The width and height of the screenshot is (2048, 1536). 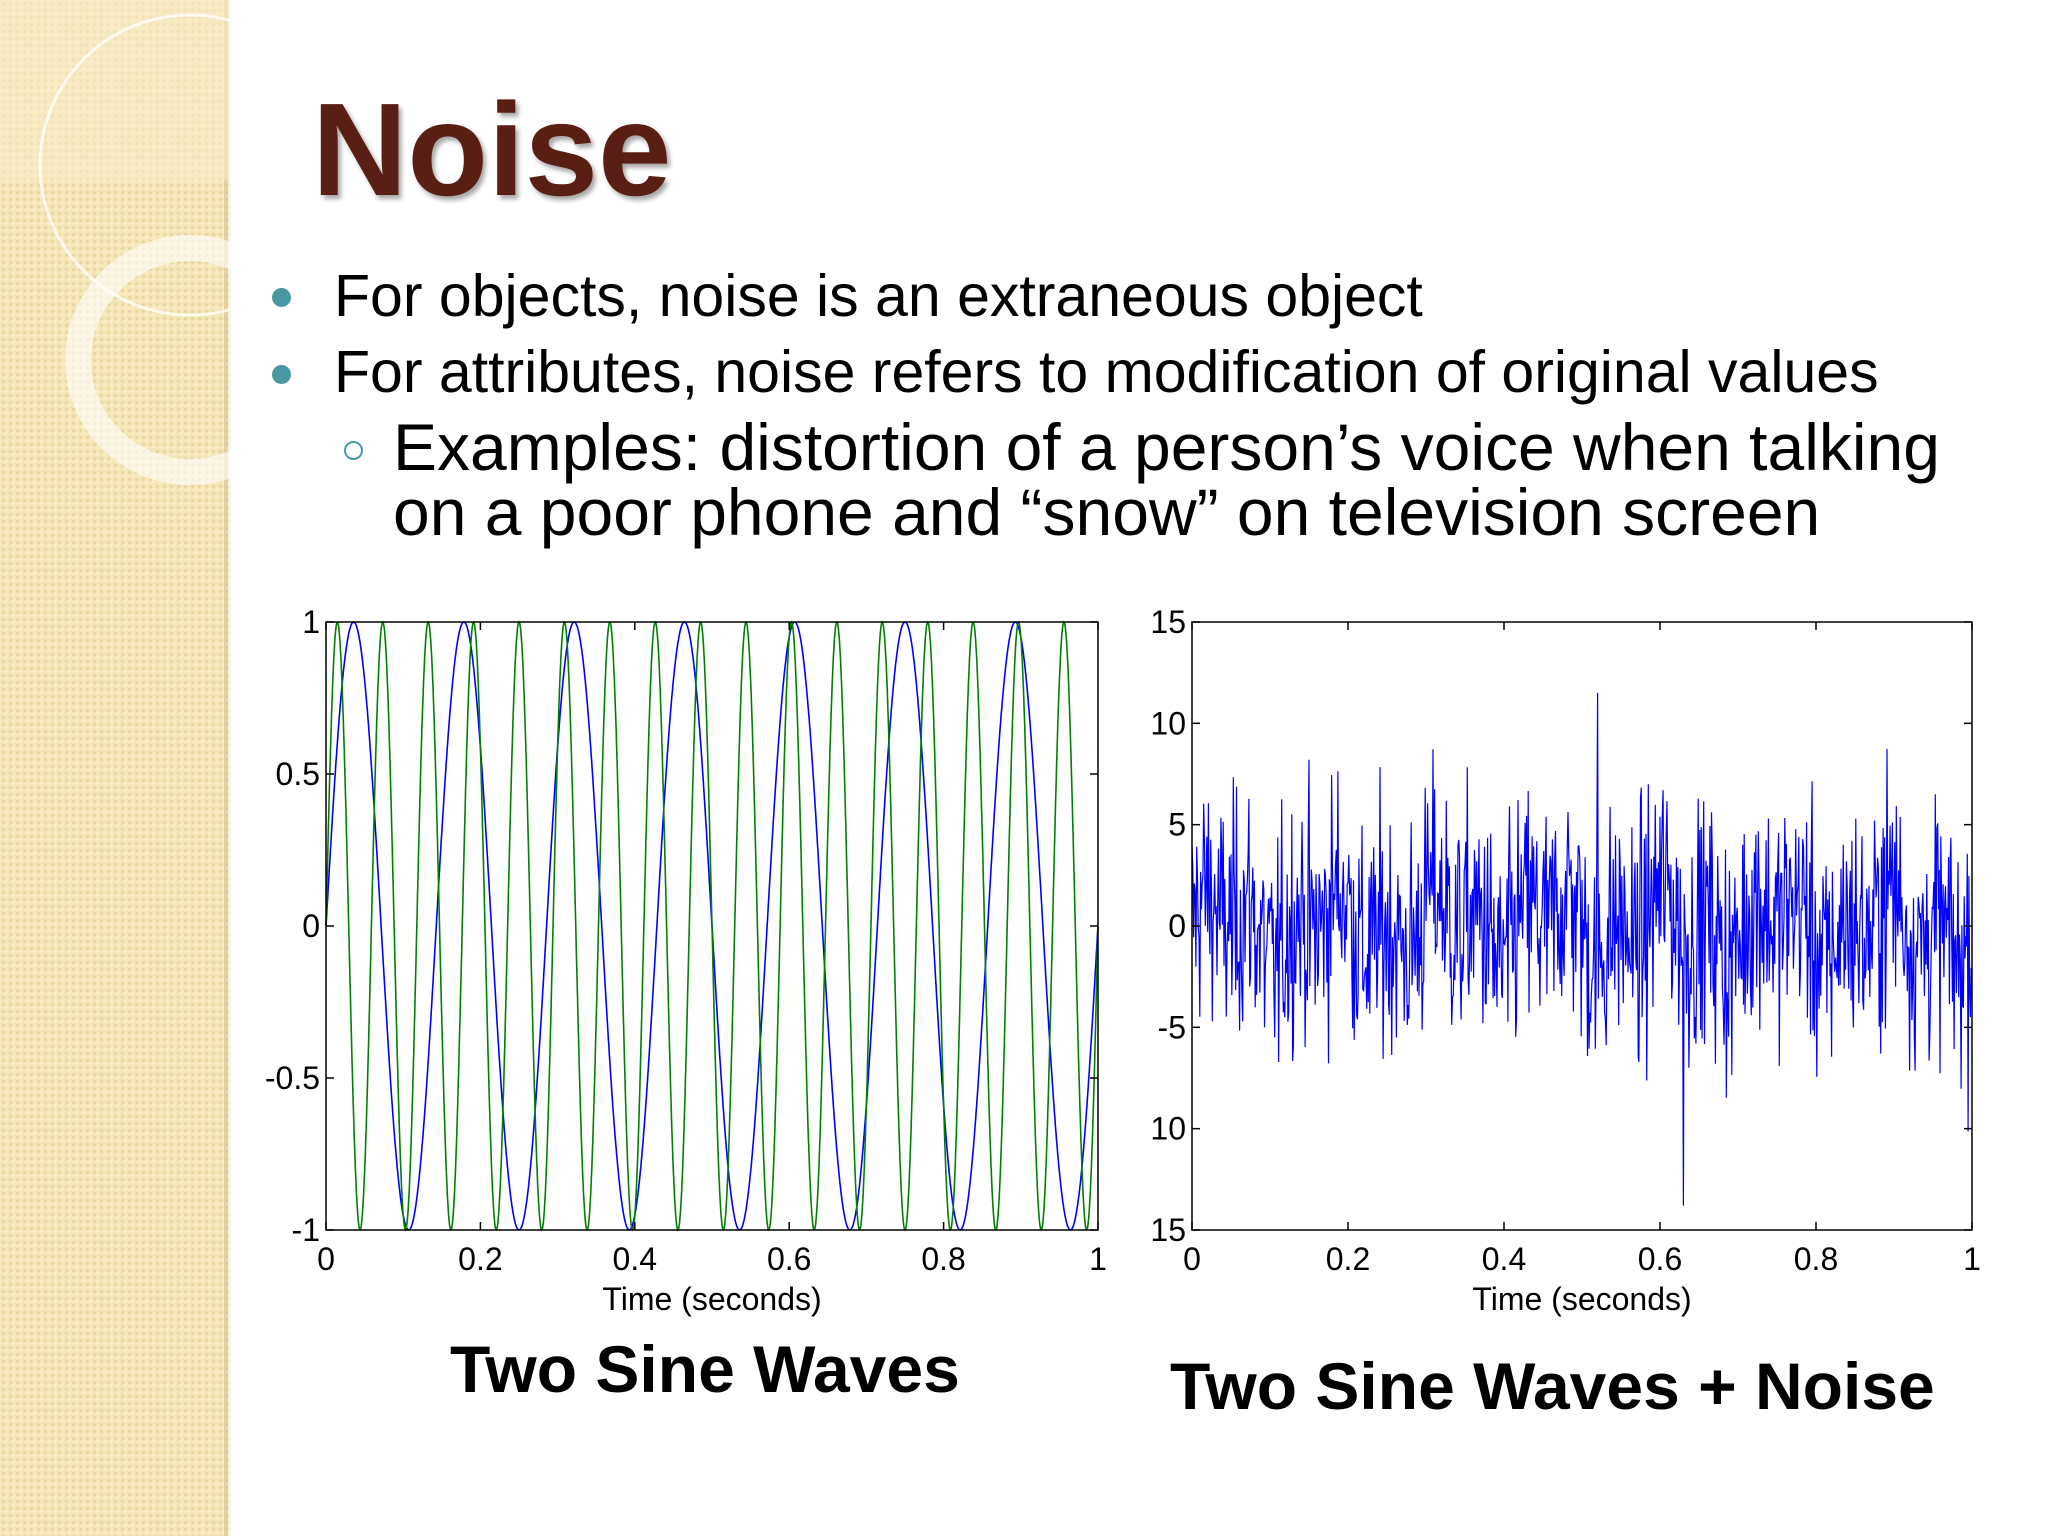 What do you see at coordinates (1177, 825) in the screenshot?
I see `c2-ytick-label: 5` at bounding box center [1177, 825].